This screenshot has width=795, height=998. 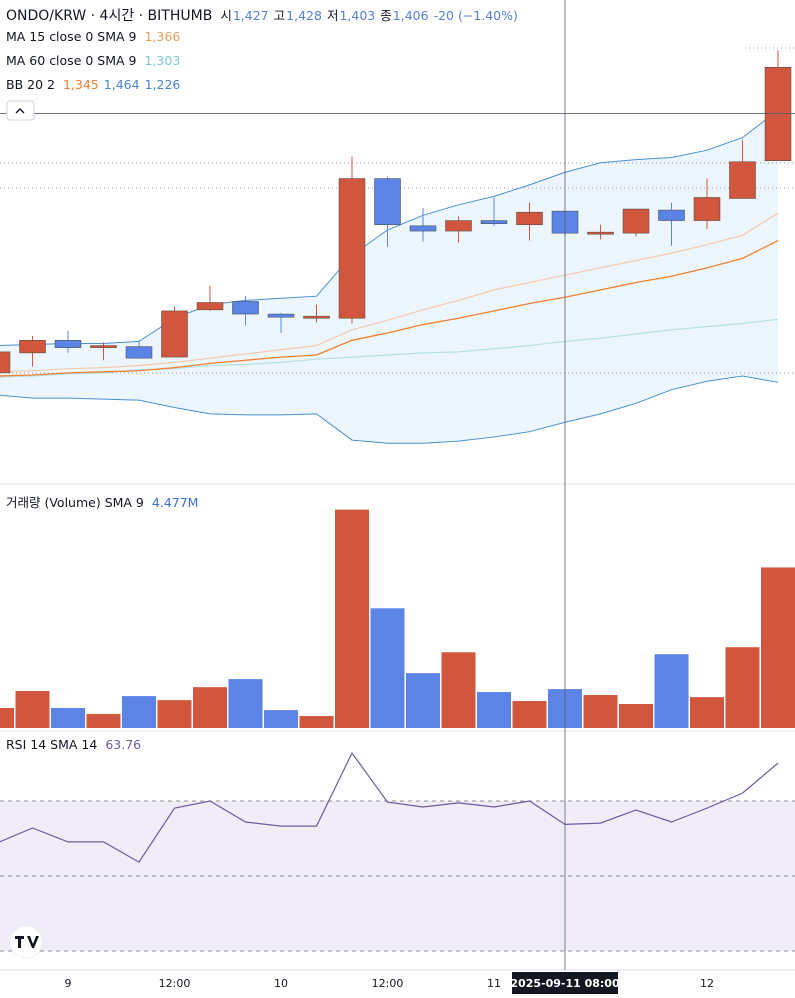 What do you see at coordinates (389, 308) in the screenshot?
I see `bb-basis` at bounding box center [389, 308].